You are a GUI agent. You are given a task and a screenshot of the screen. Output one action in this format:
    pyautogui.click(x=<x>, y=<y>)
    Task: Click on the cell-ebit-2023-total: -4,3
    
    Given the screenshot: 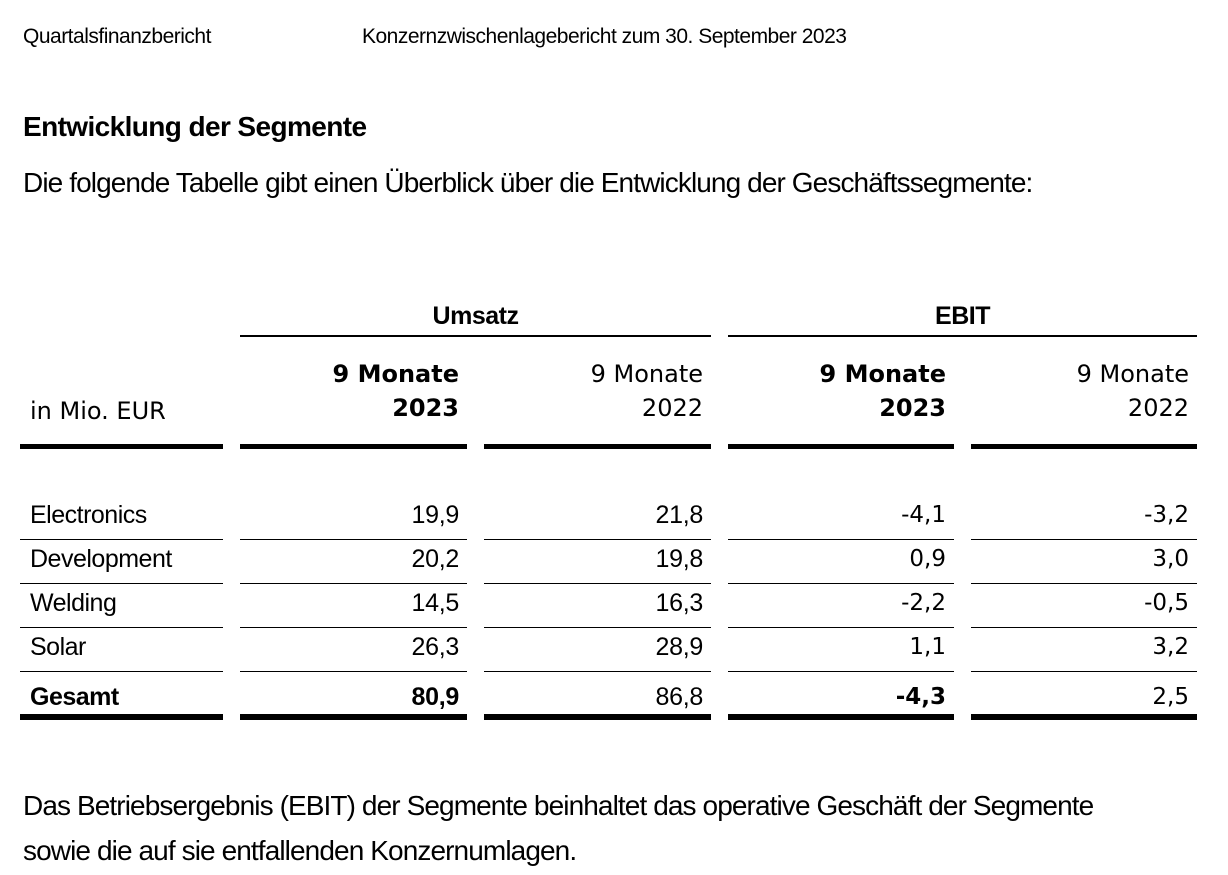 What is the action you would take?
    pyautogui.click(x=841, y=696)
    